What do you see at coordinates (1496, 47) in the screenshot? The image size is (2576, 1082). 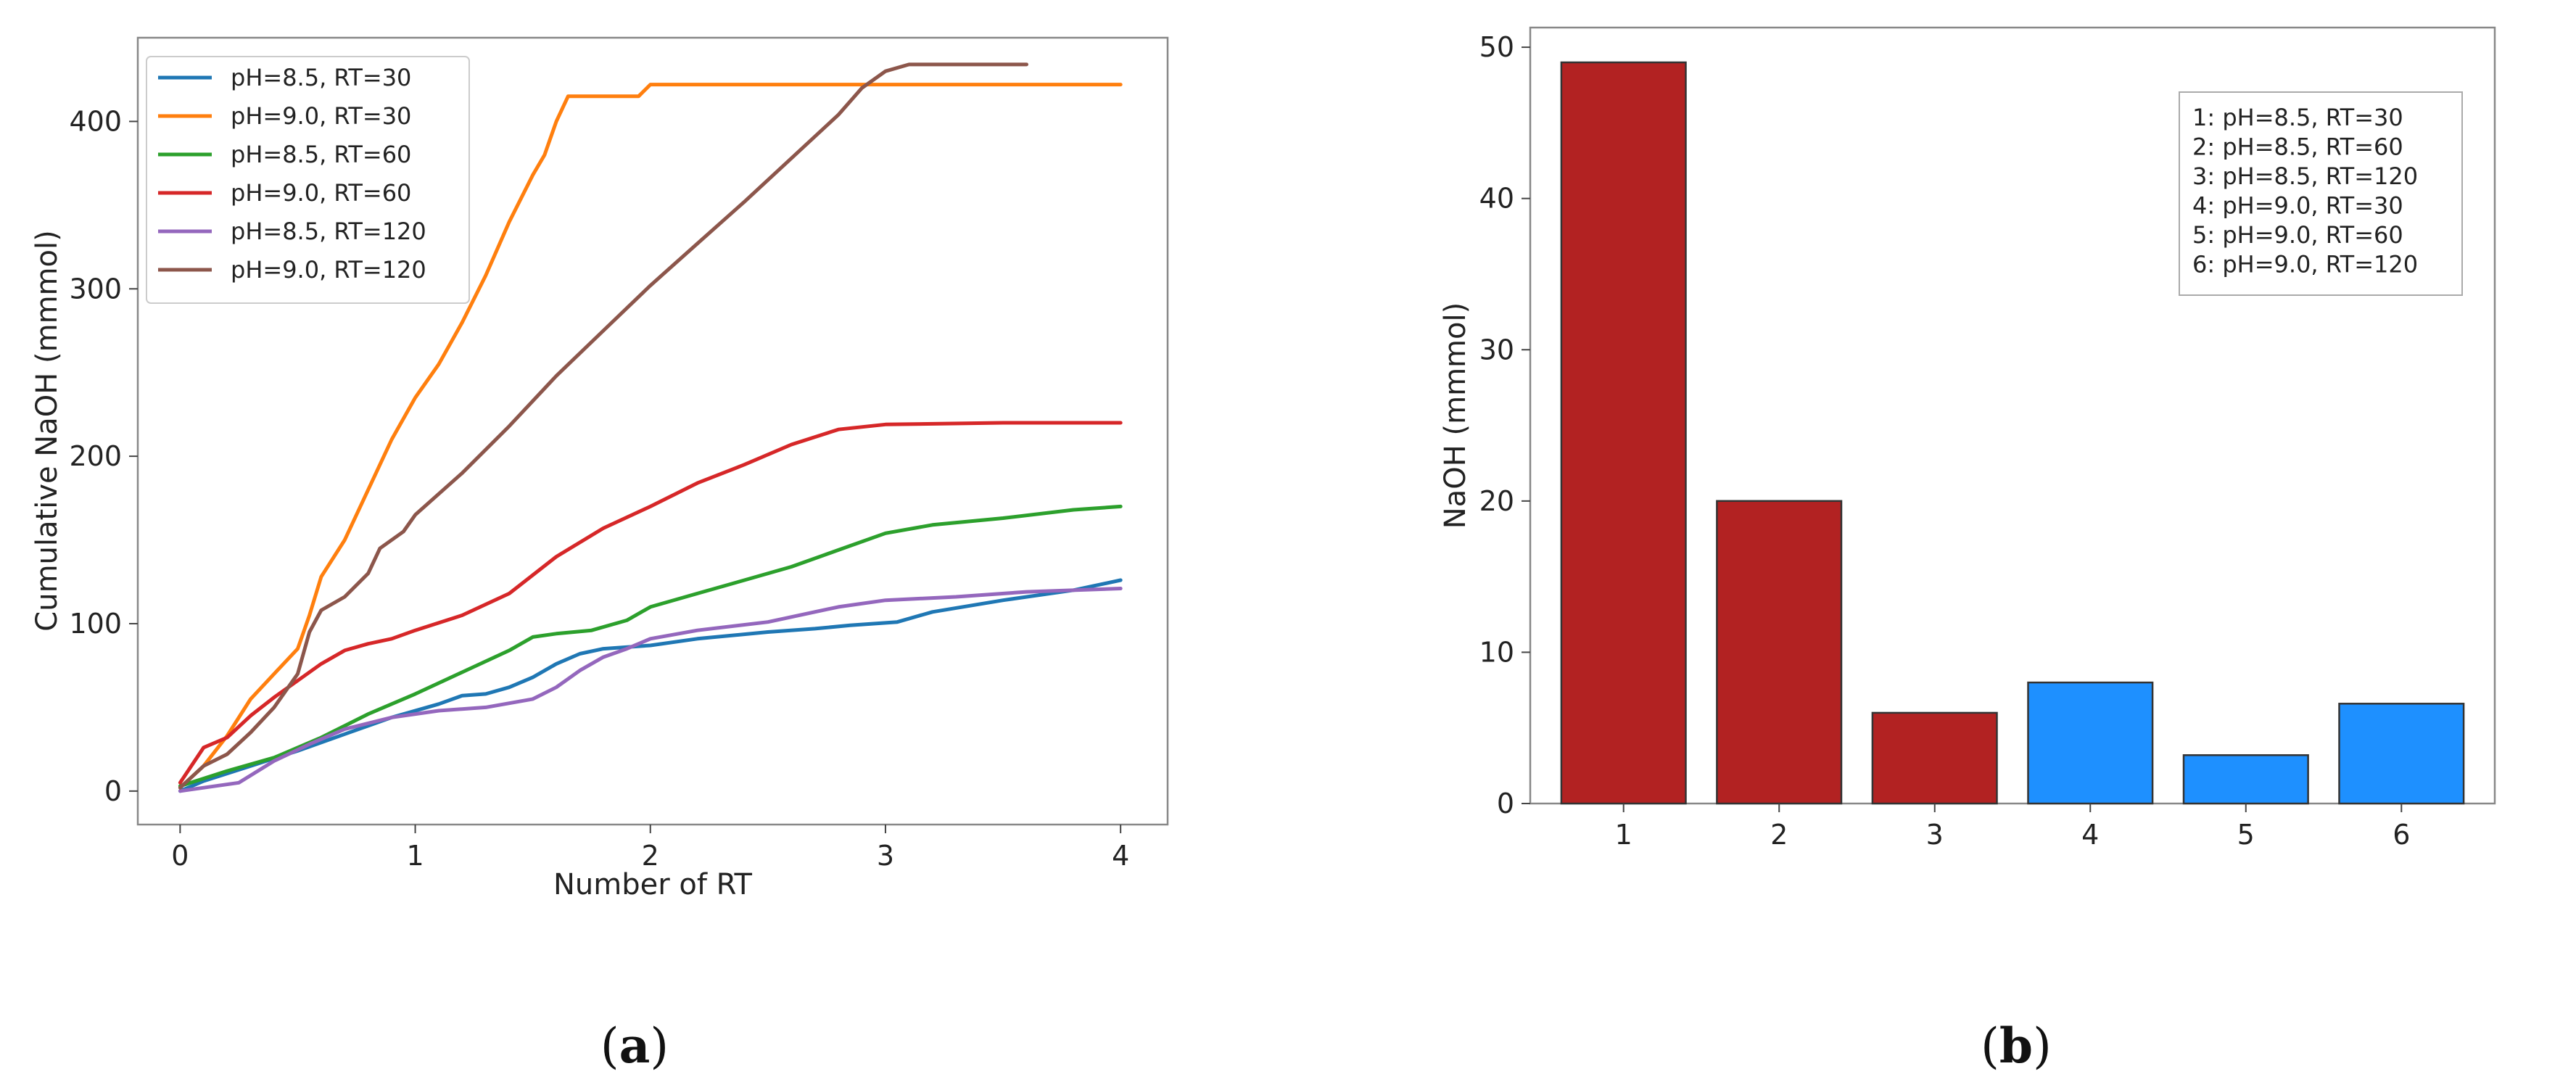 I see `panel-b-y-tick-label: 50` at bounding box center [1496, 47].